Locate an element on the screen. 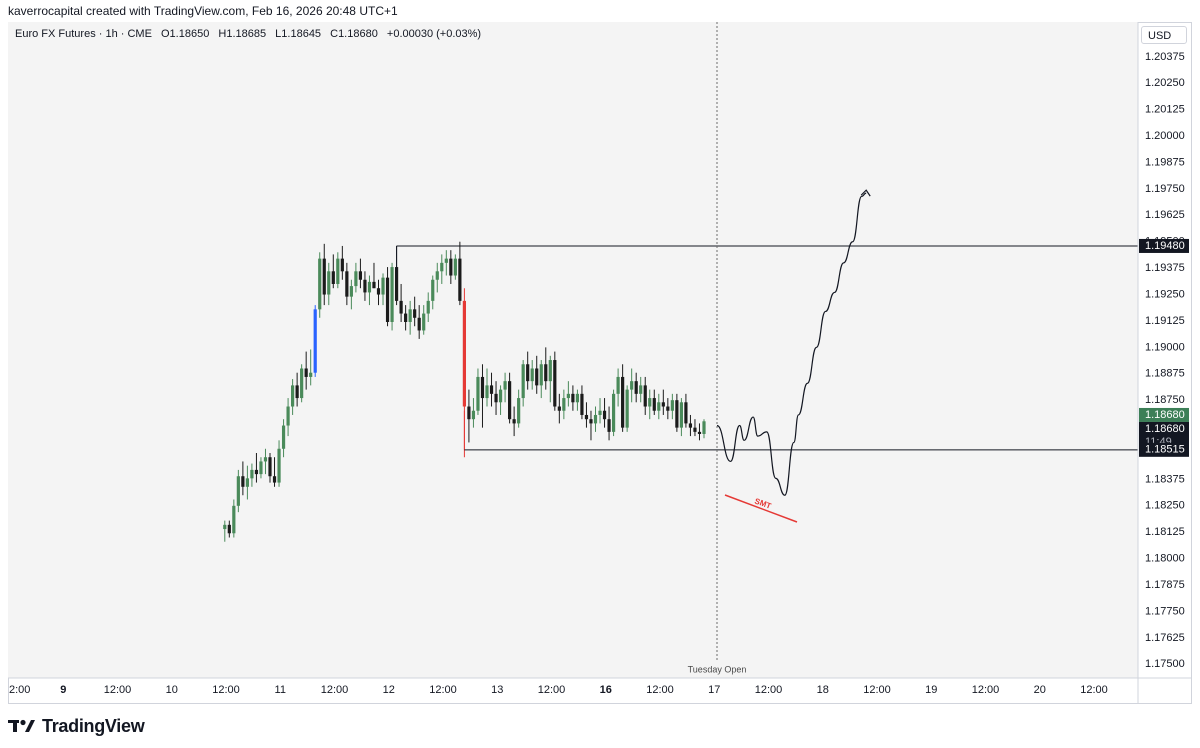  y-tick-label: 1.19125 is located at coordinates (1165, 321).